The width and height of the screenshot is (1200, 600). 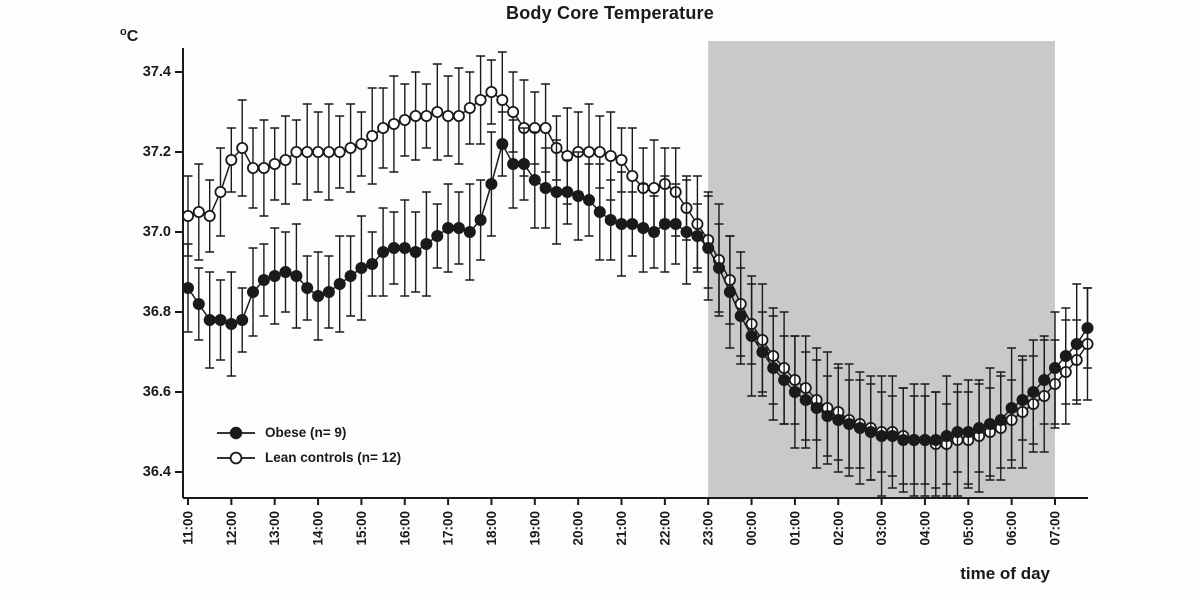 I want to click on x-tick-label: 05:00, so click(x=968, y=528).